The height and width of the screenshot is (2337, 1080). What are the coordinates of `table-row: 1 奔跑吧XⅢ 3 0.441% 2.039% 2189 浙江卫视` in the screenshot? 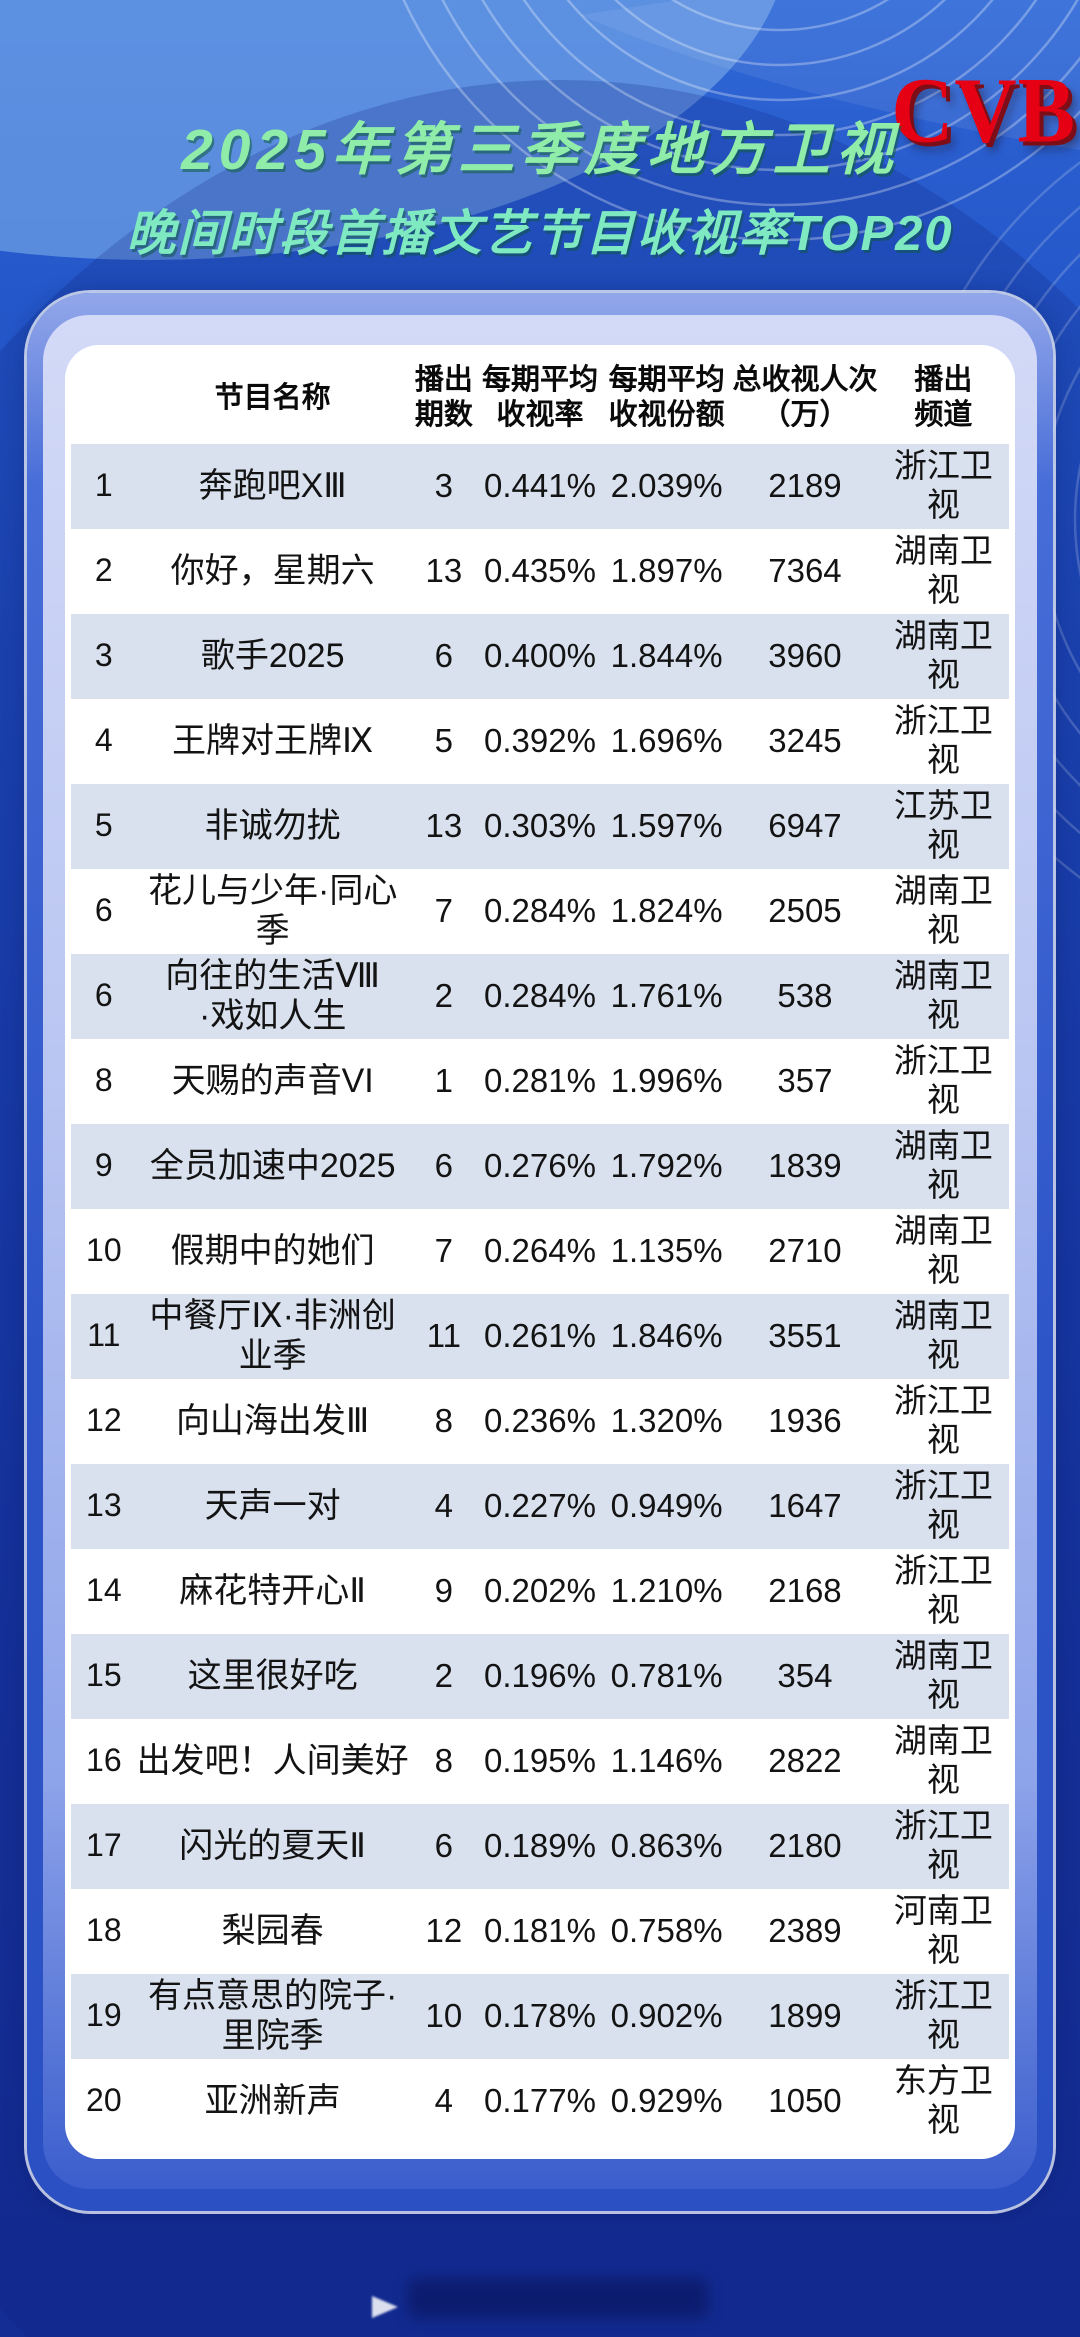 It's located at (540, 486).